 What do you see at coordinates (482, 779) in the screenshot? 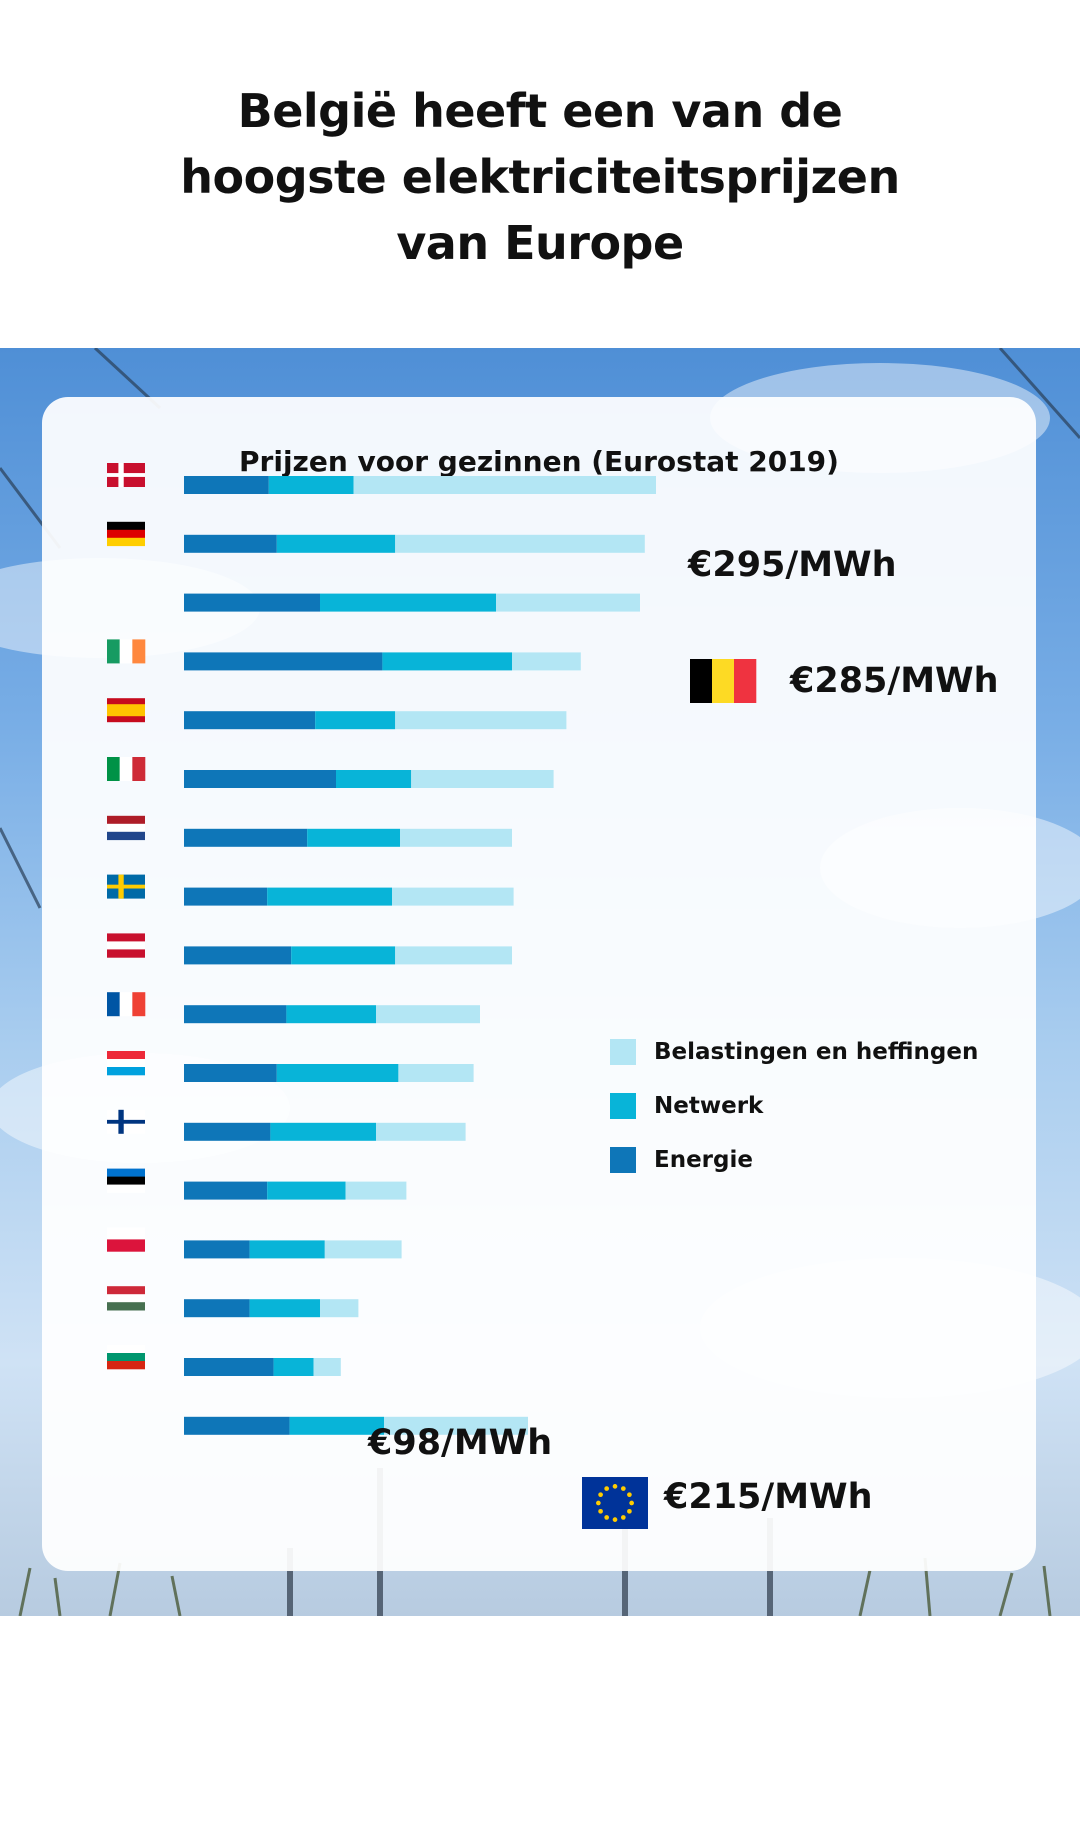
I see `bar-italy-belastingen` at bounding box center [482, 779].